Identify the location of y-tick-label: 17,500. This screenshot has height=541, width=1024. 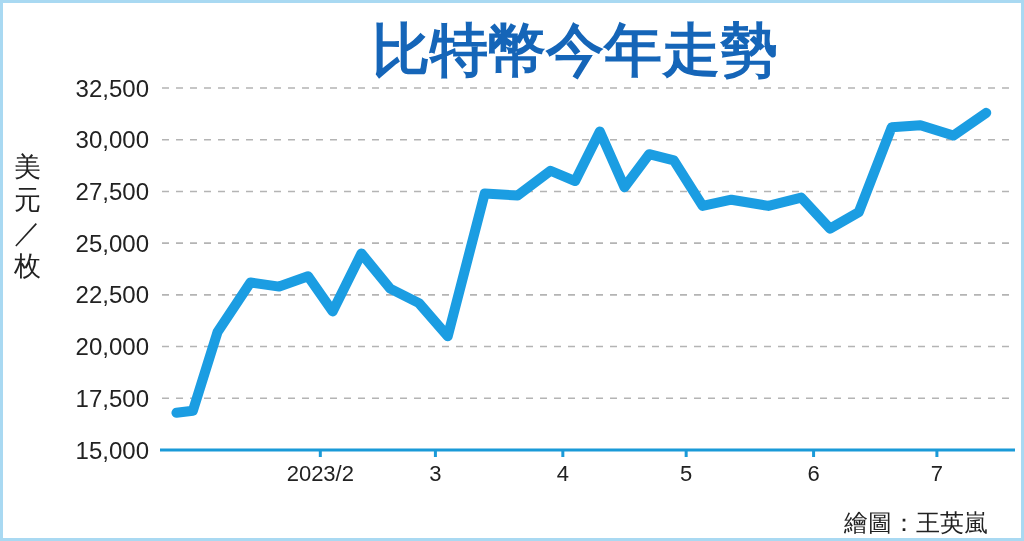
(112, 398).